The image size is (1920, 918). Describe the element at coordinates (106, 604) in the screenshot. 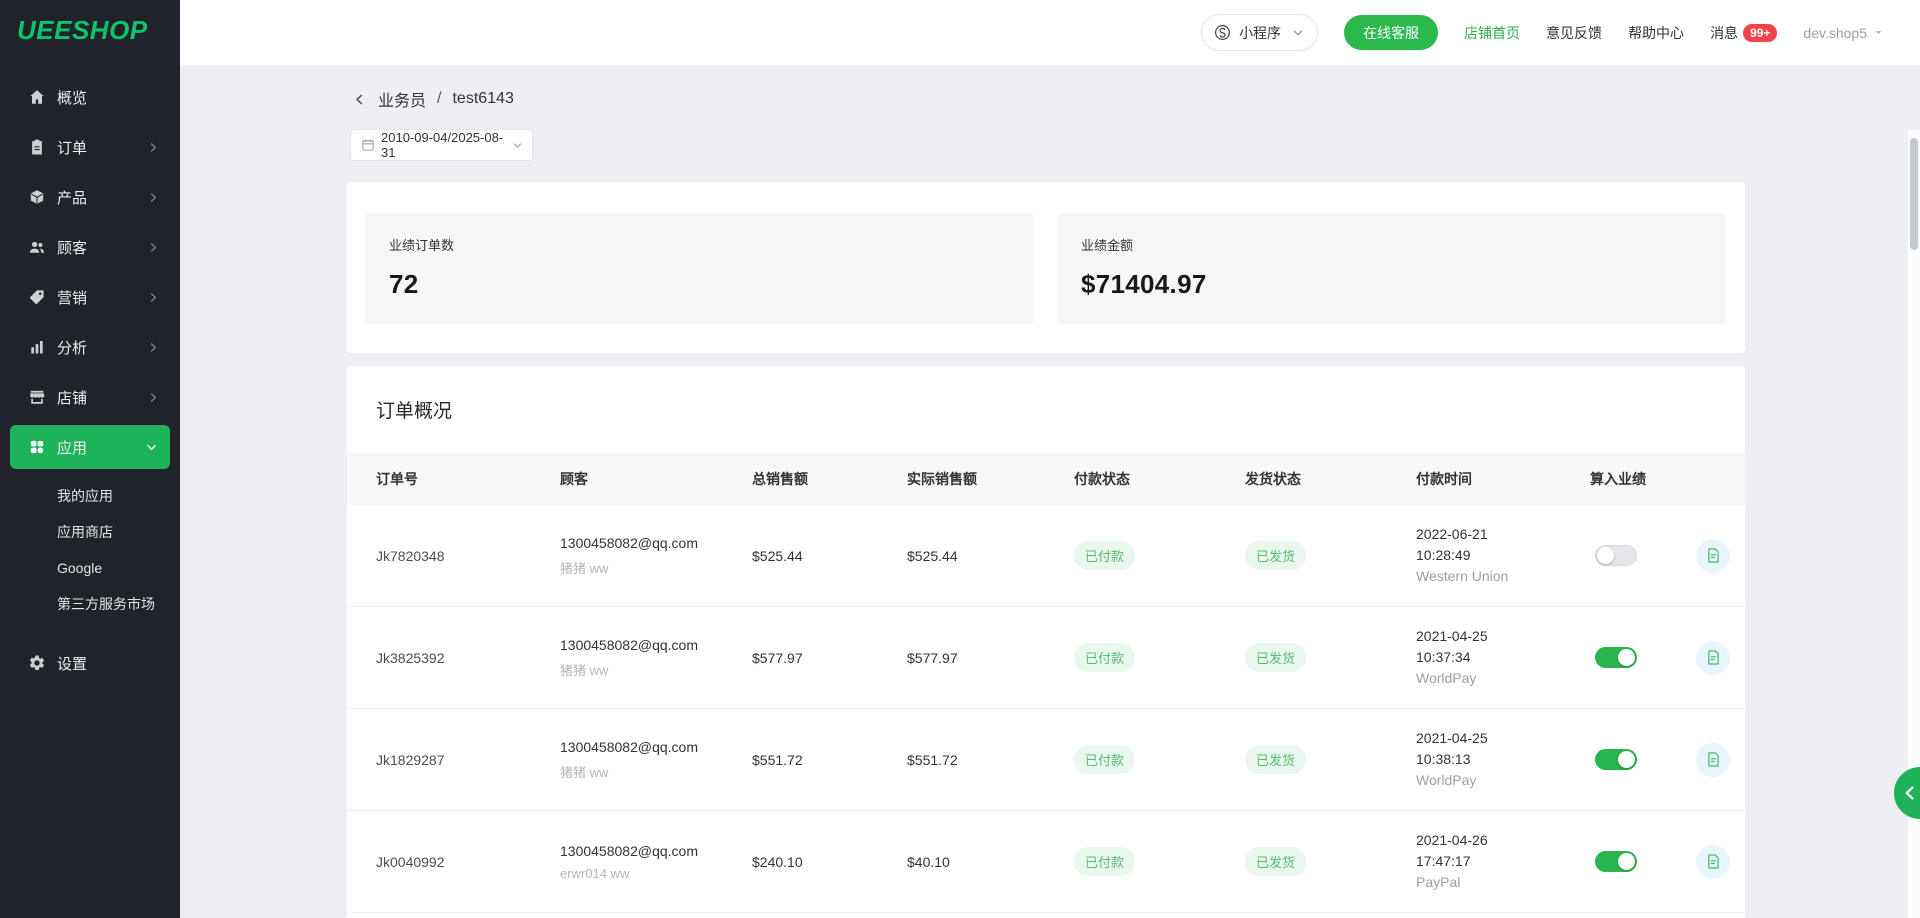

I see `sidebar-subitem-third-party: 第三方服务市场` at that location.